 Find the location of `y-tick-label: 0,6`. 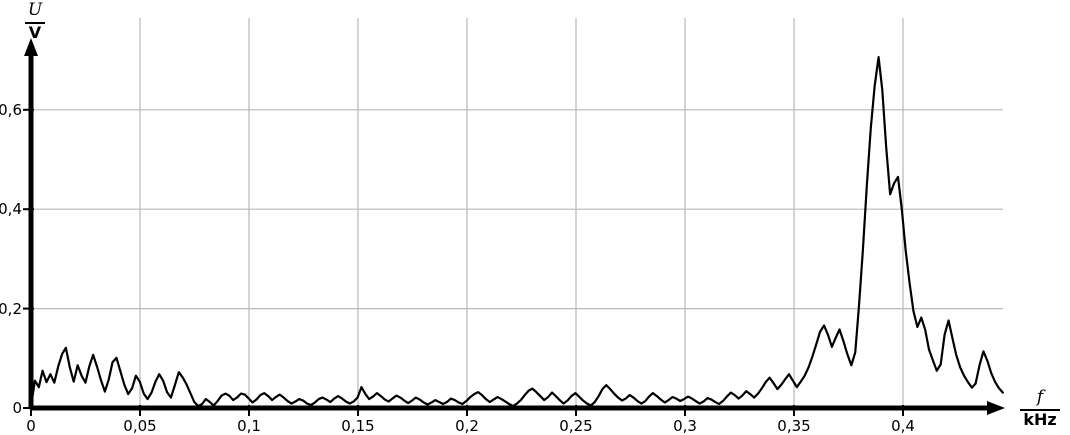

y-tick-label: 0,6 is located at coordinates (11, 109).